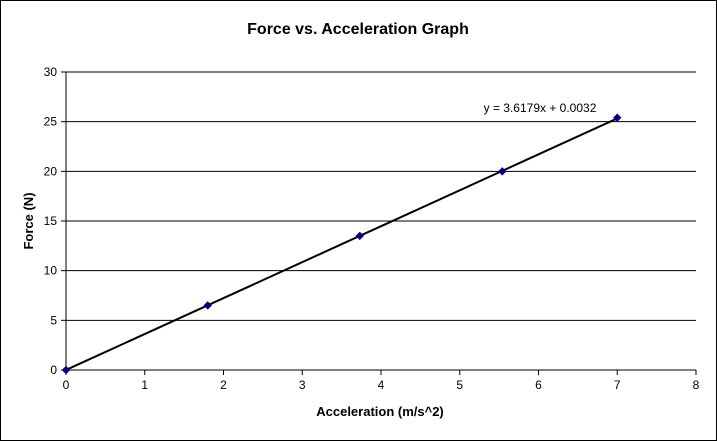 Image resolution: width=717 pixels, height=441 pixels. What do you see at coordinates (380, 411) in the screenshot?
I see `x-axis-label: Acceleration (m/s^2)` at bounding box center [380, 411].